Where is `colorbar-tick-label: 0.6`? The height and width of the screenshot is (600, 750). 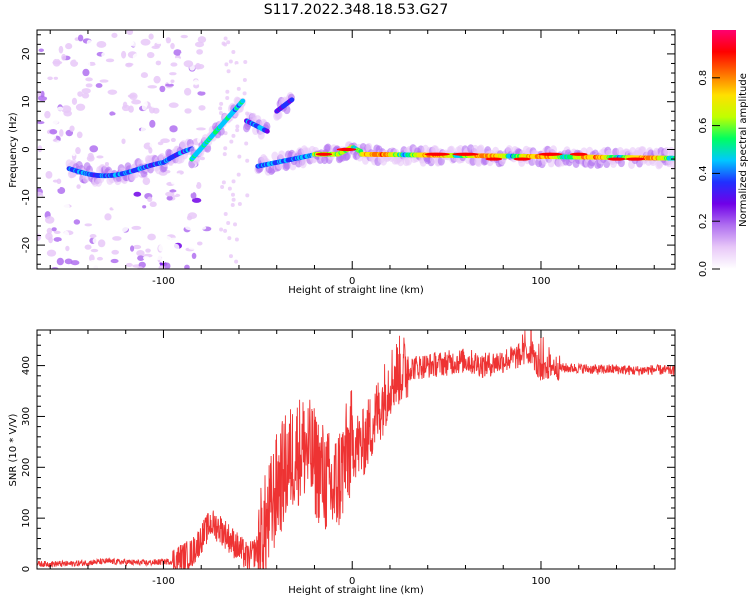 colorbar-tick-label: 0.6 is located at coordinates (703, 126).